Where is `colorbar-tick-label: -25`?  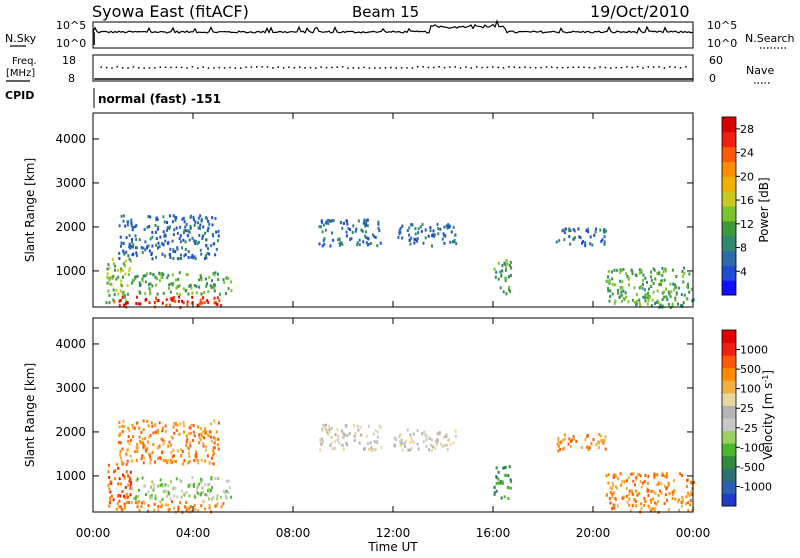 colorbar-tick-label: -25 is located at coordinates (749, 428).